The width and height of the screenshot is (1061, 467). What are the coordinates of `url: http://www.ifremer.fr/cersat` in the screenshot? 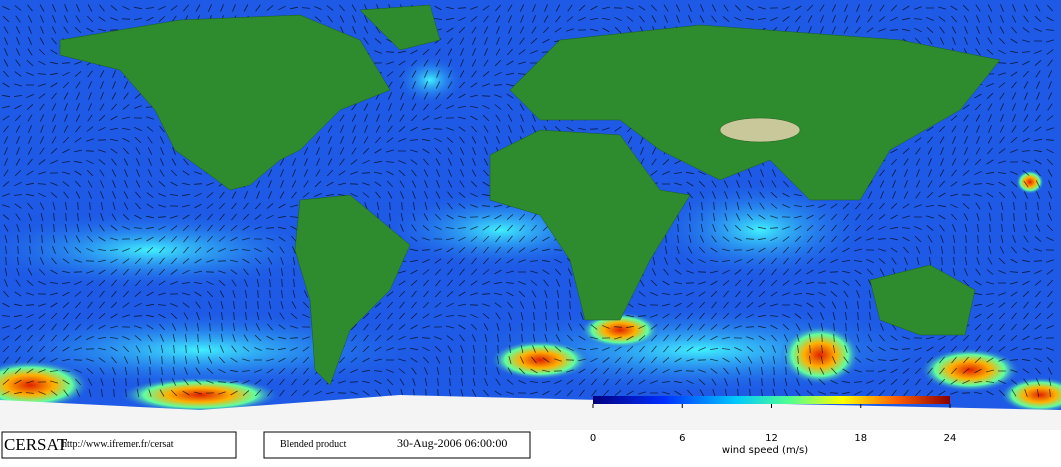 It's located at (118, 444).